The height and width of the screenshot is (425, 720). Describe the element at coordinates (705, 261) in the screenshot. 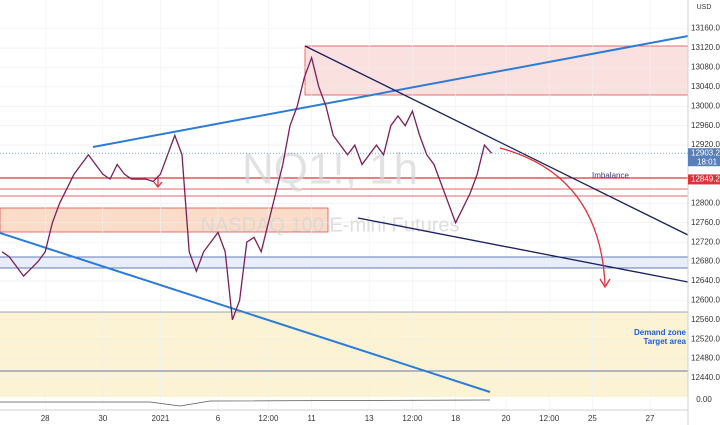

I see `y-tick-label: 12680.00` at that location.